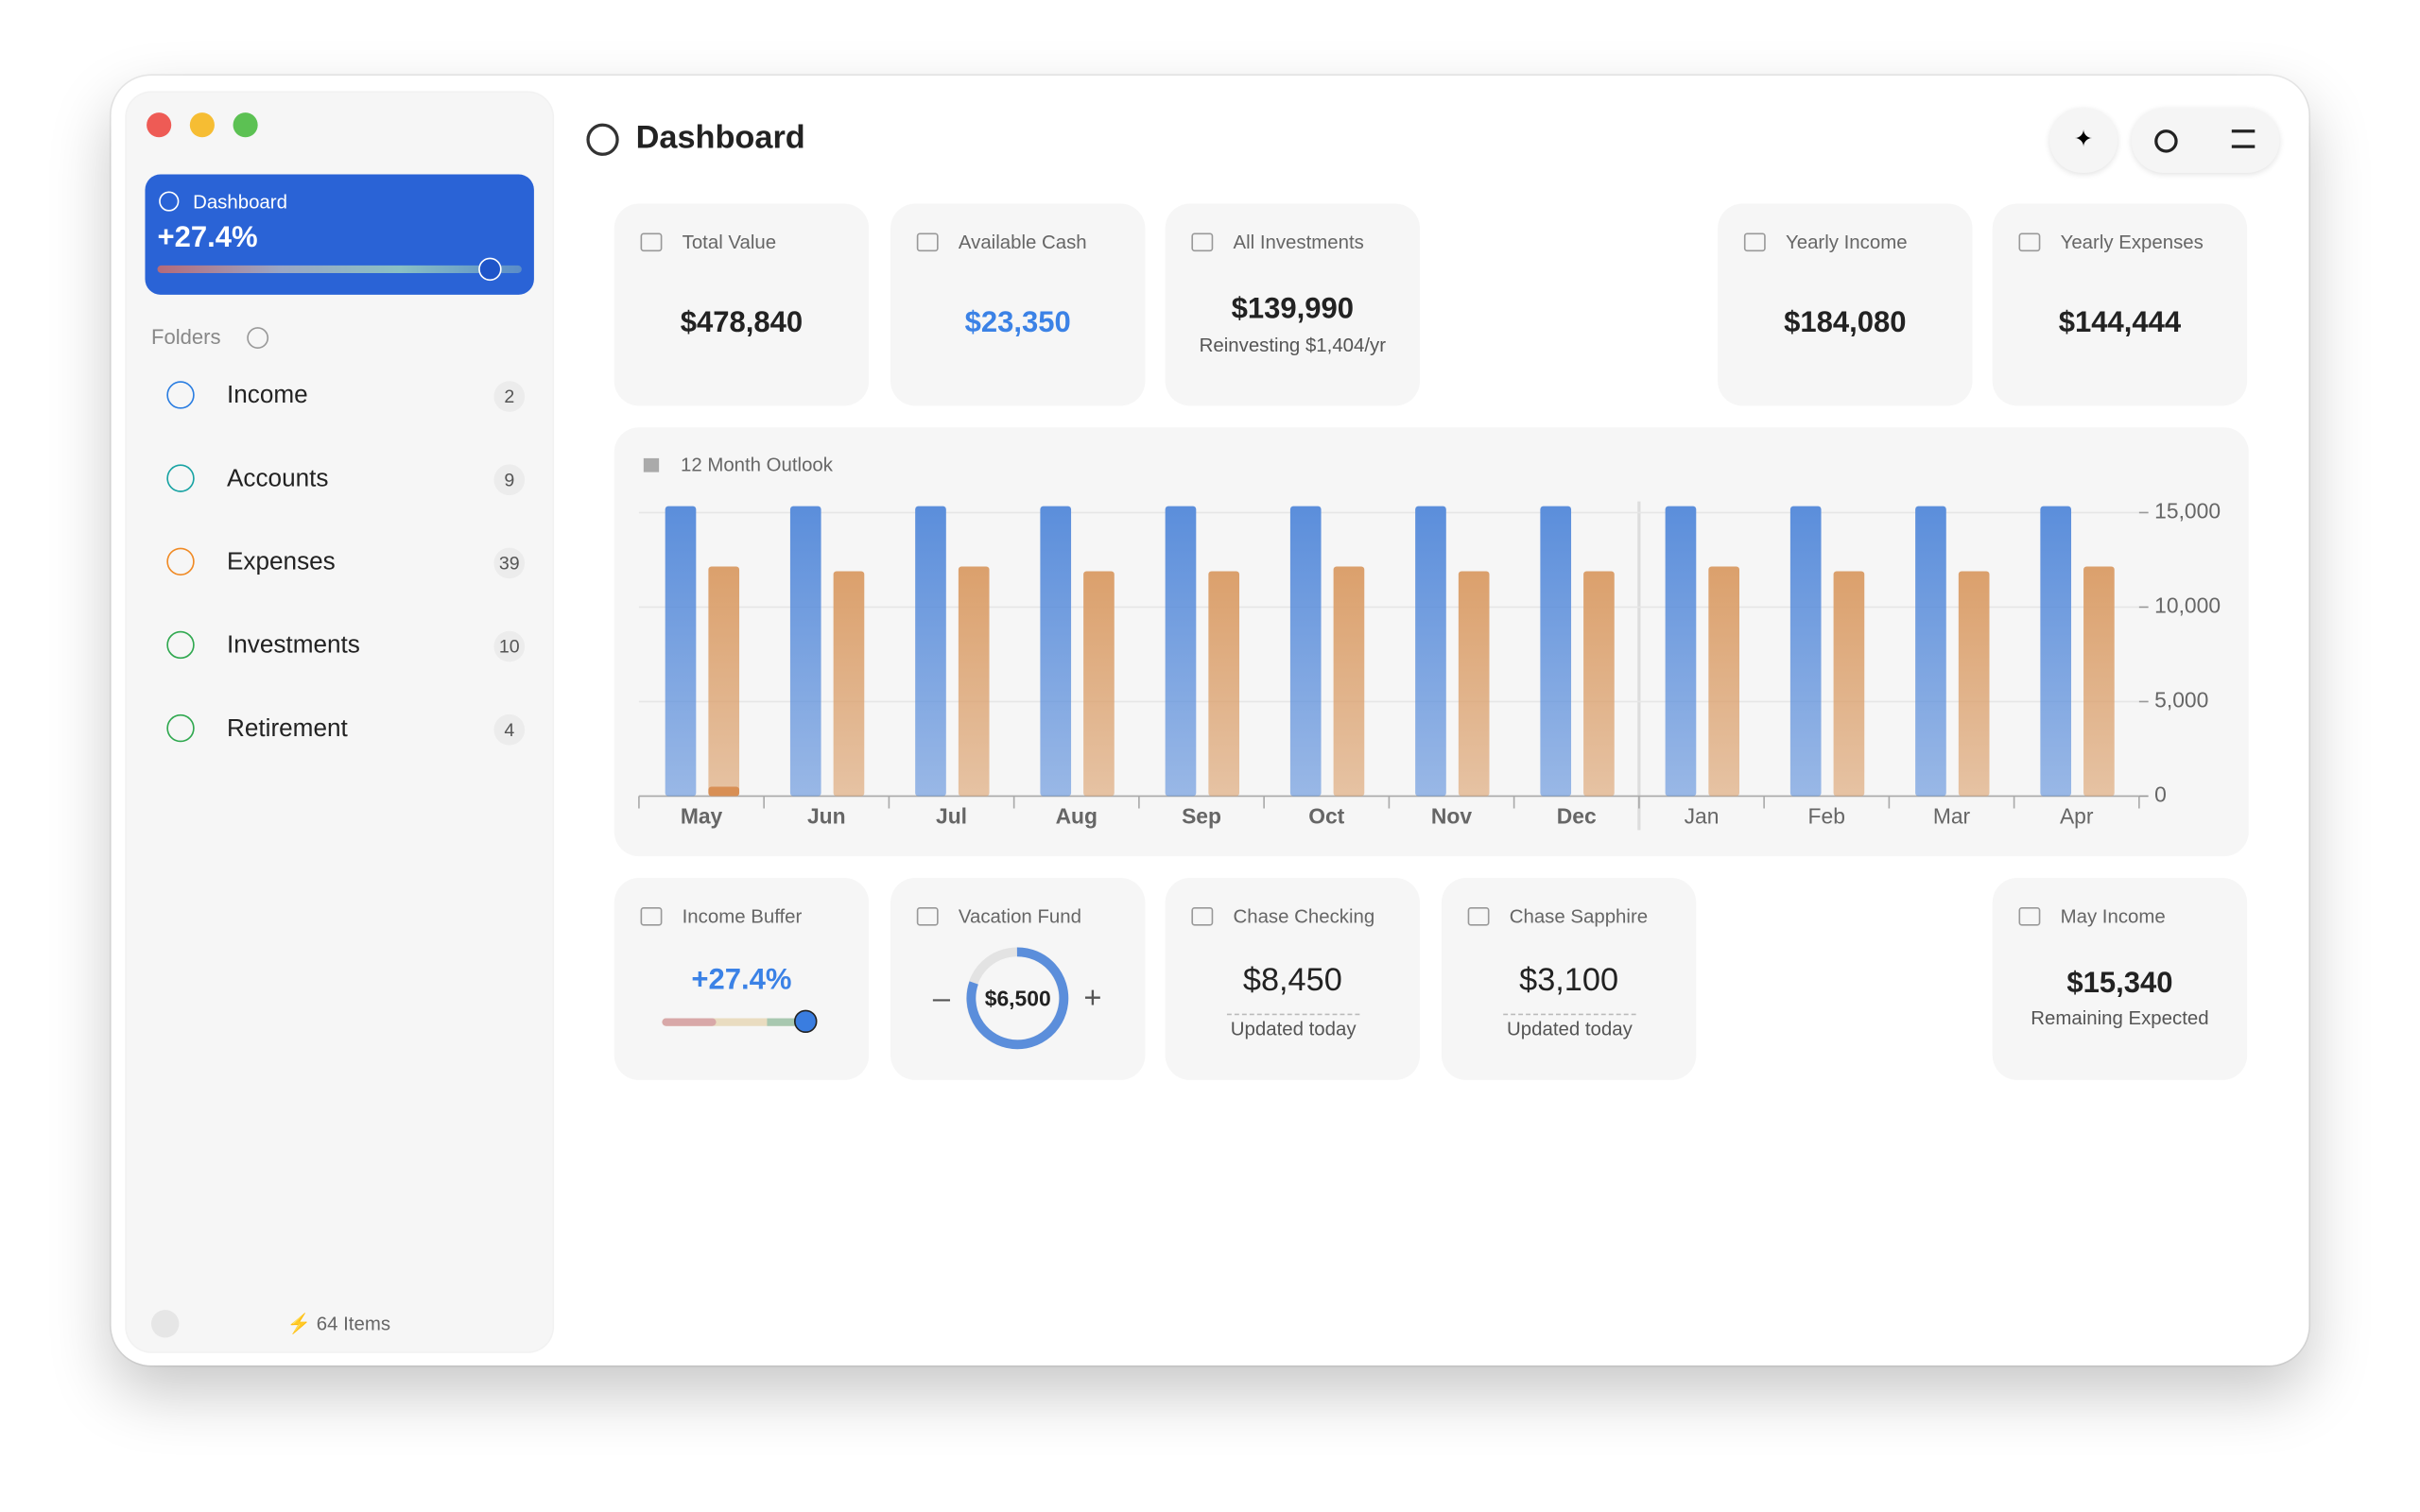 The width and height of the screenshot is (2420, 1512). Describe the element at coordinates (720, 138) in the screenshot. I see `page-title: Dashboard` at that location.